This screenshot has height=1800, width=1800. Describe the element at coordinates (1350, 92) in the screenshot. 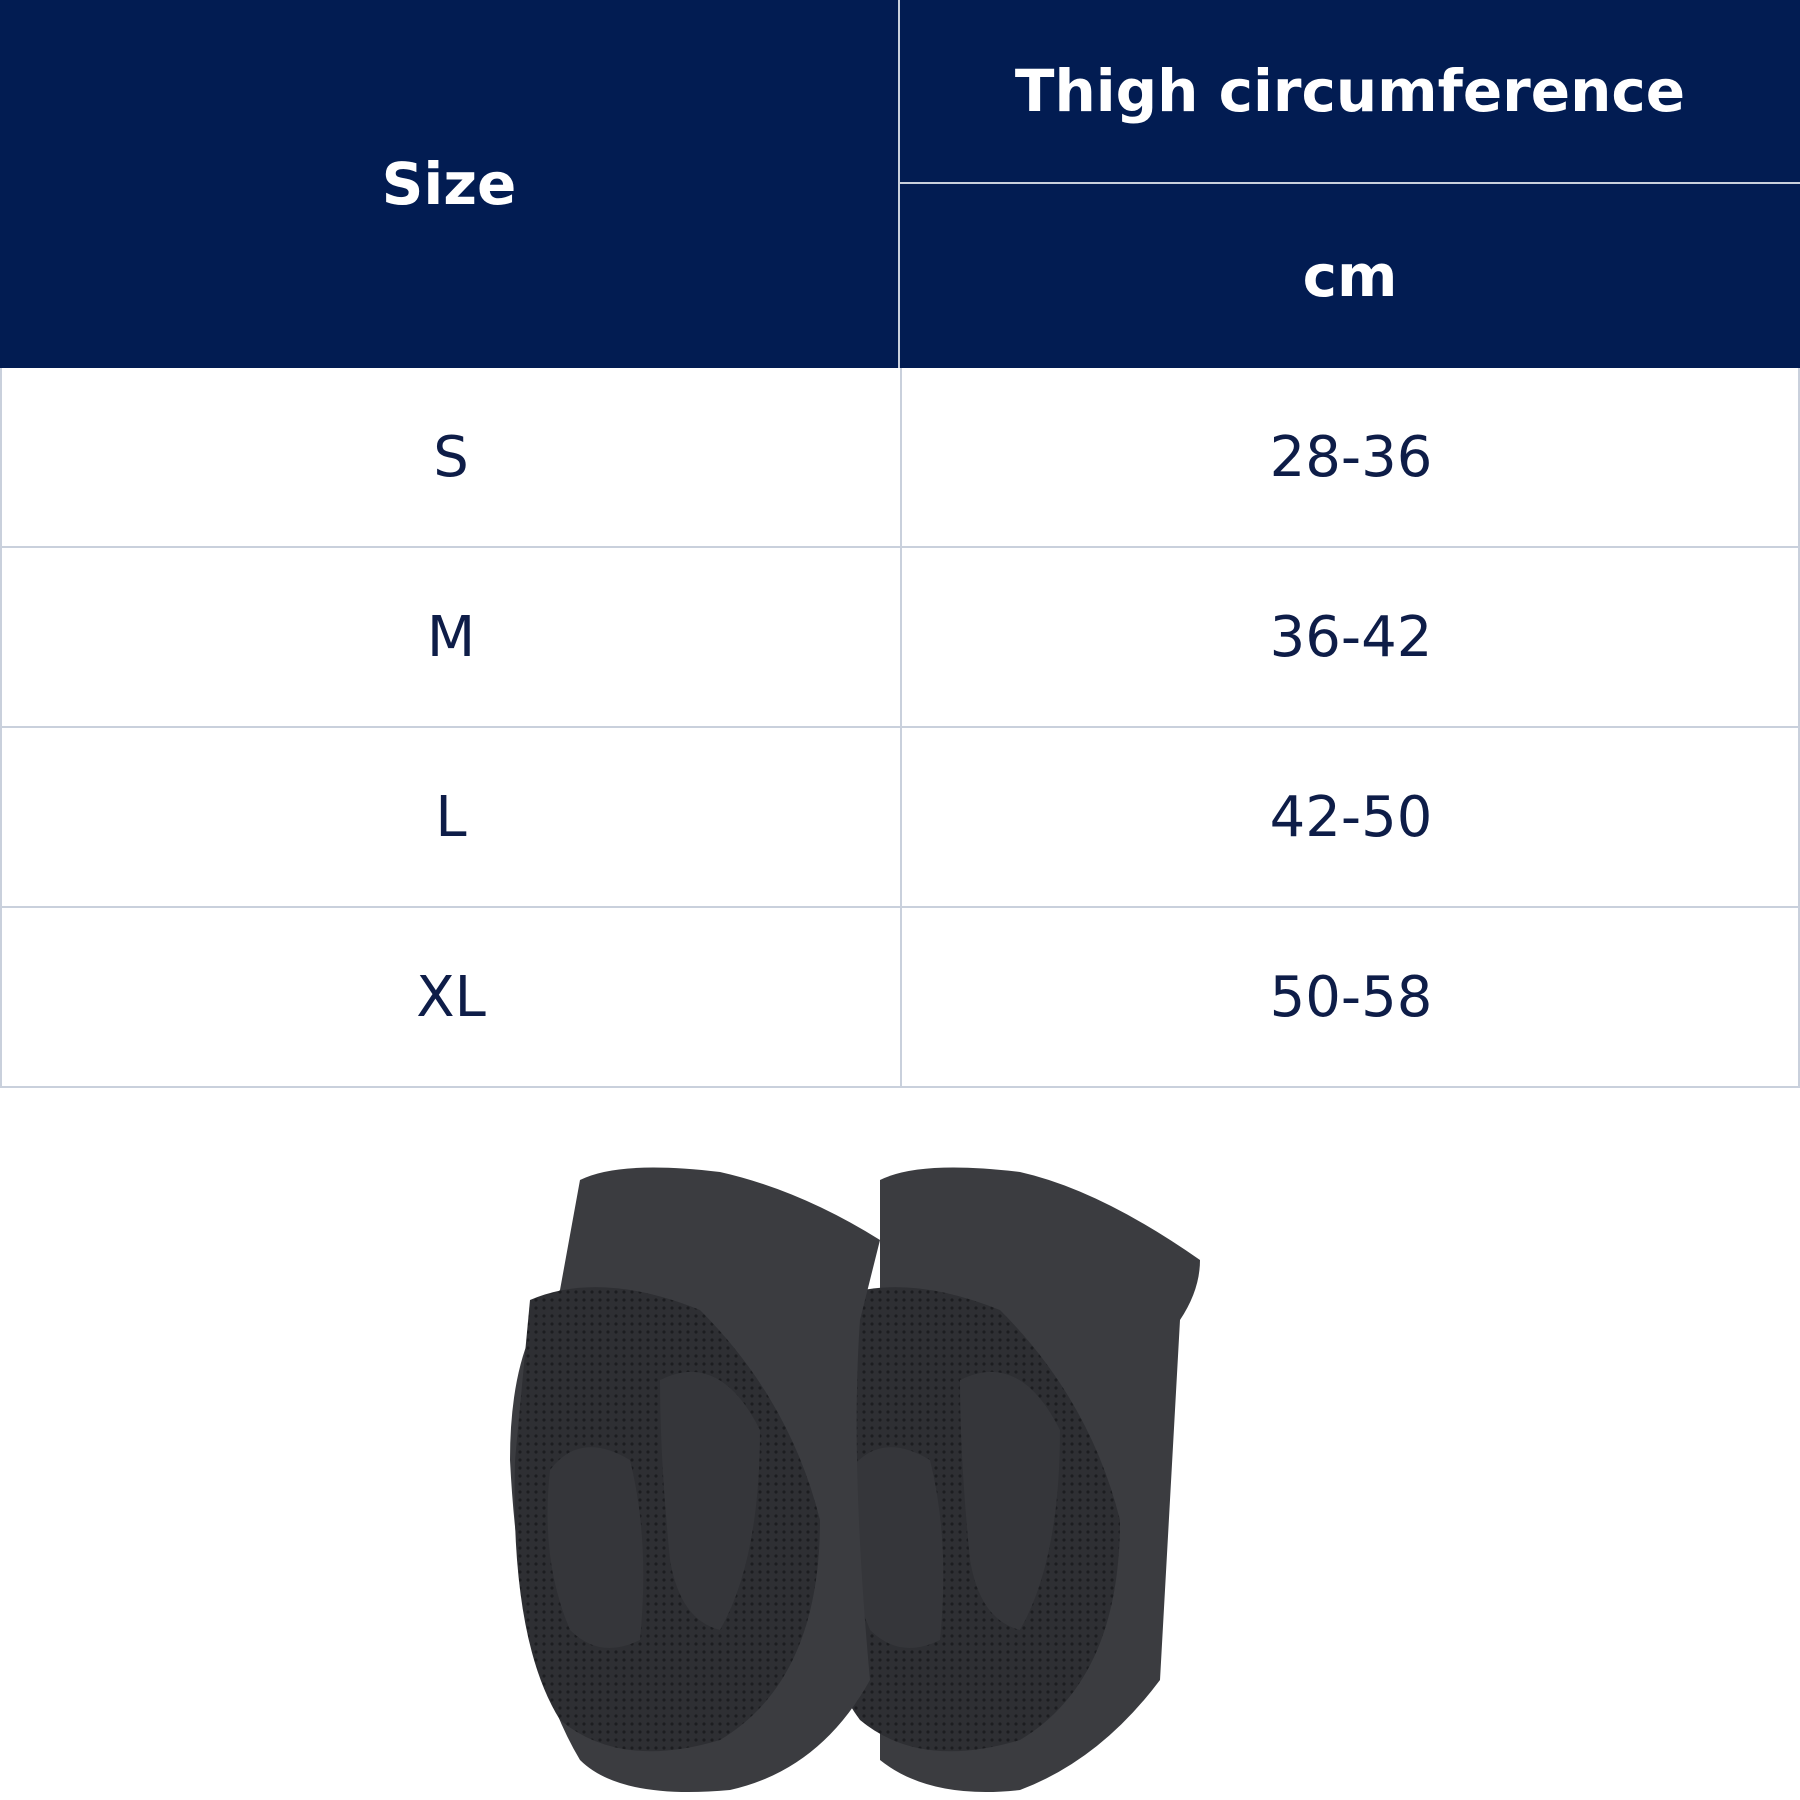

I see `header-thigh-circumference: Thigh circumference` at that location.